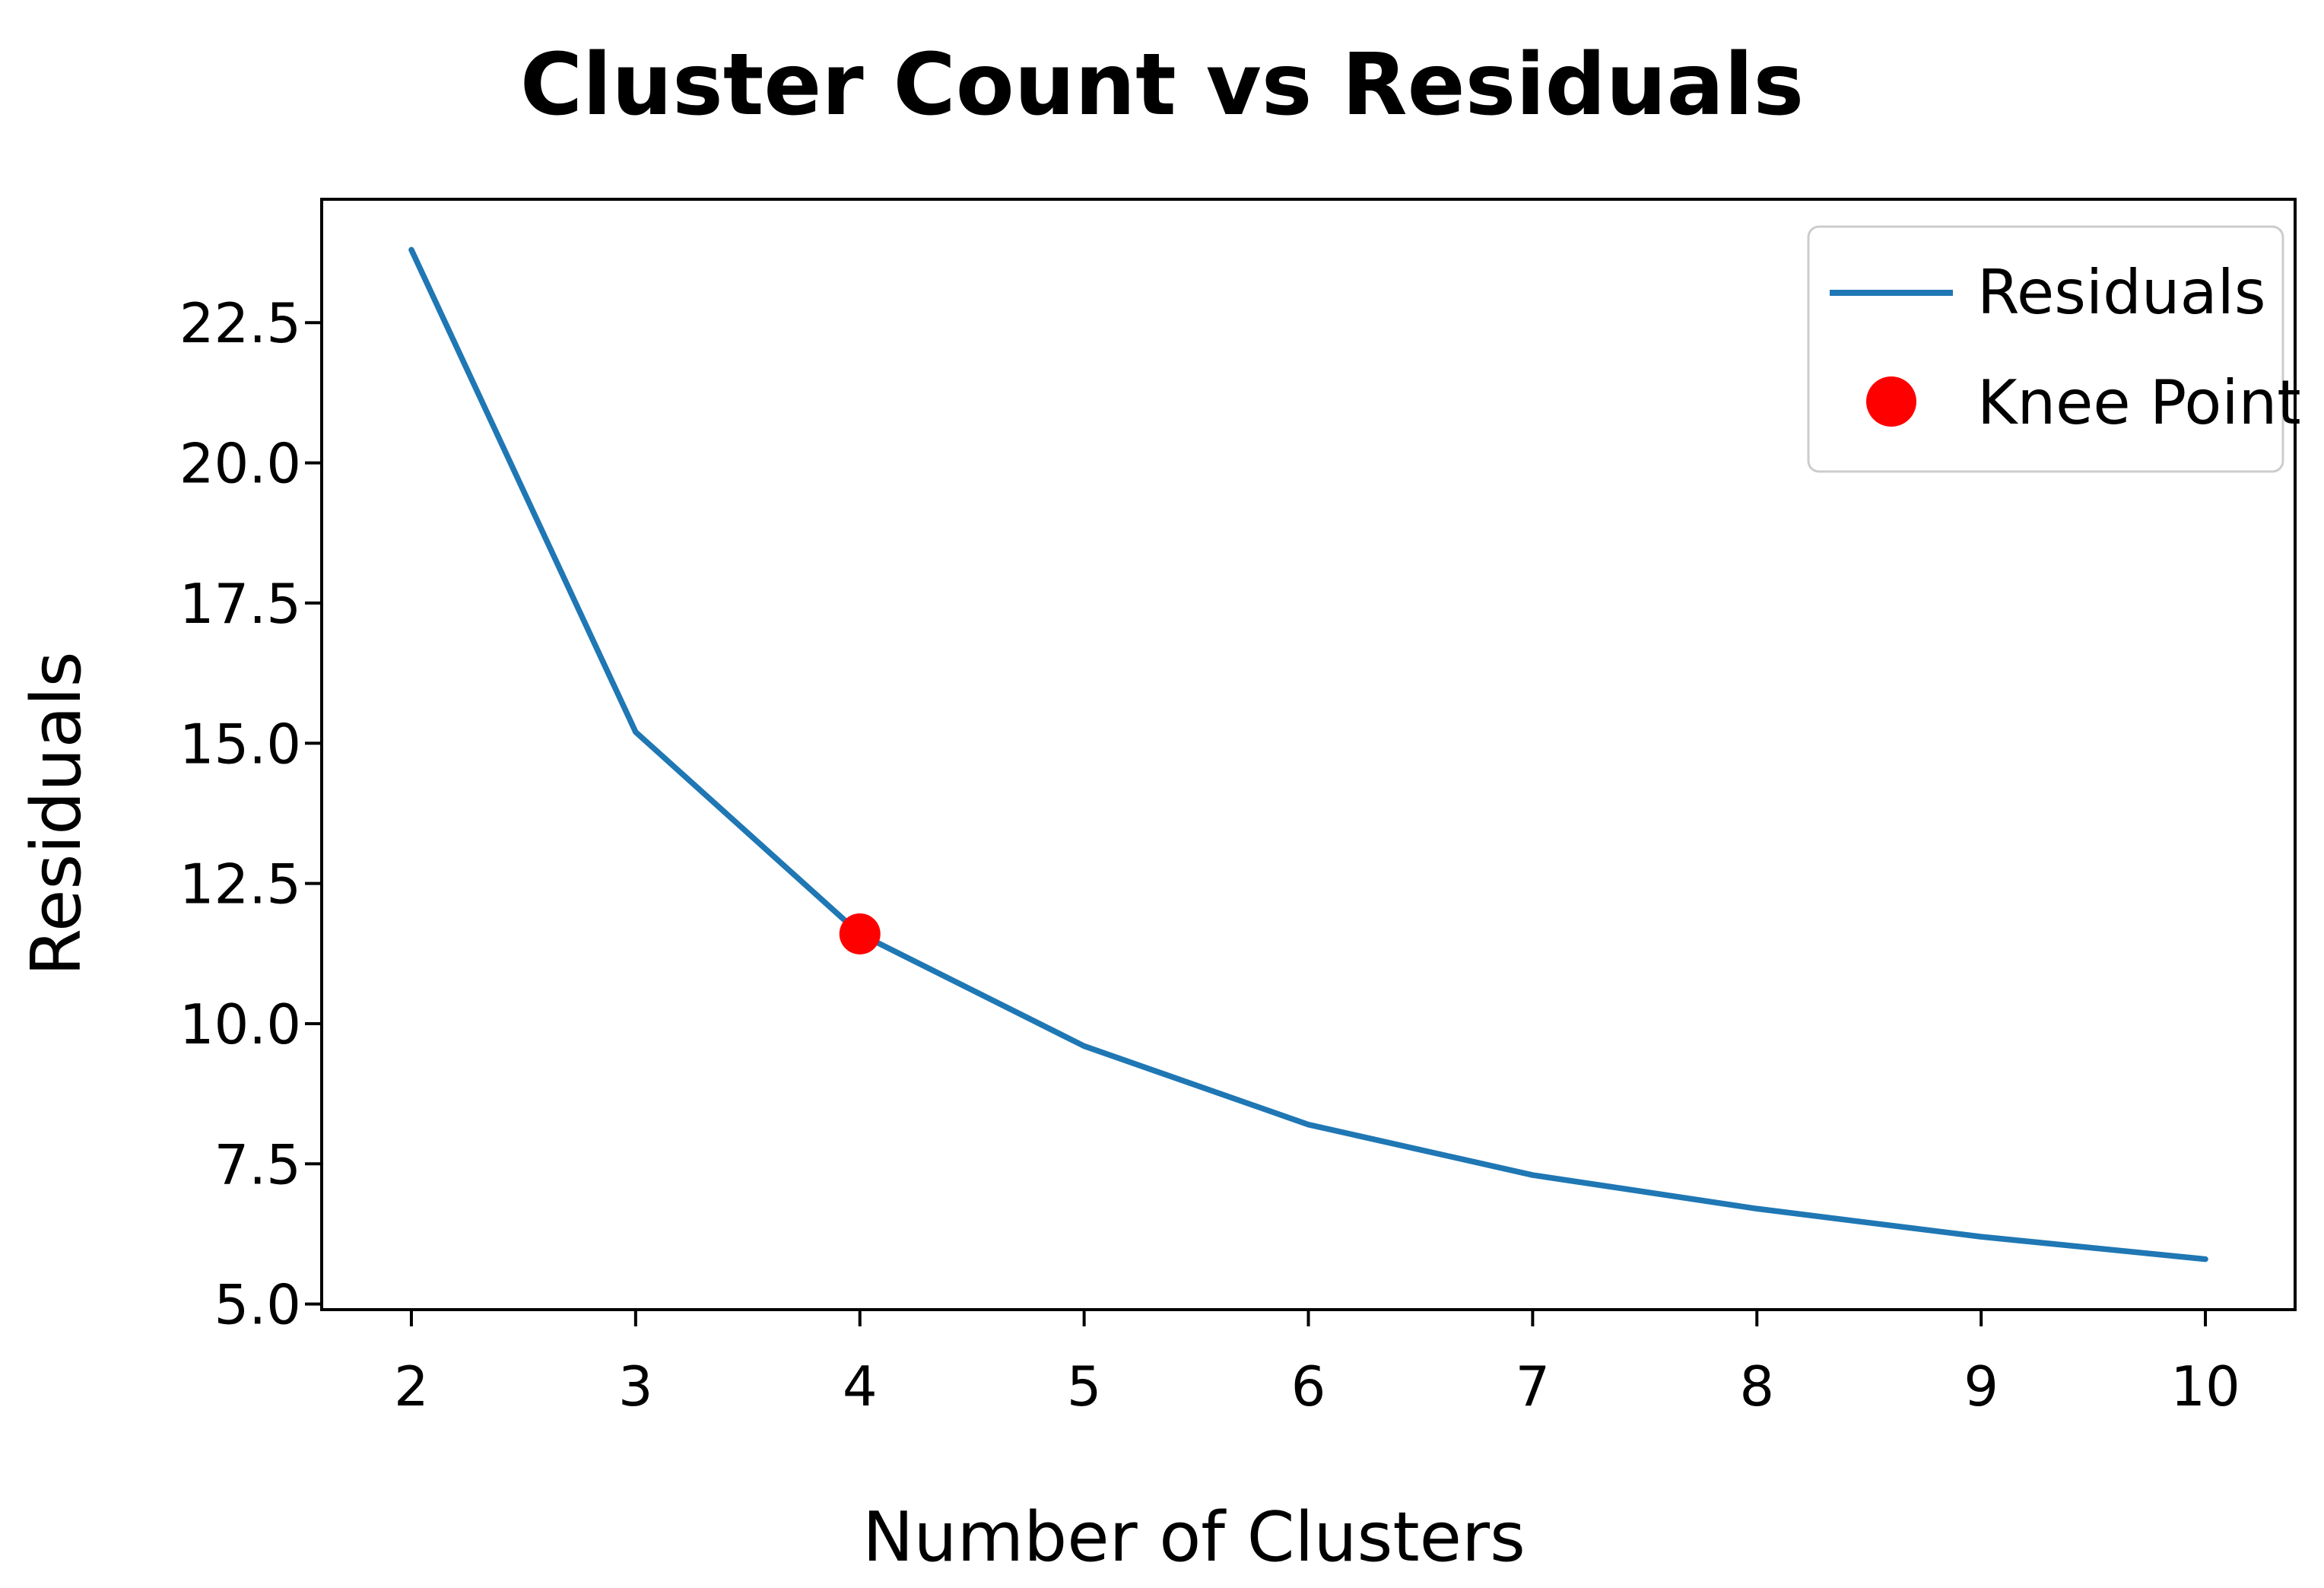  I want to click on legend-knee-point-label: Knee Point, so click(2139, 402).